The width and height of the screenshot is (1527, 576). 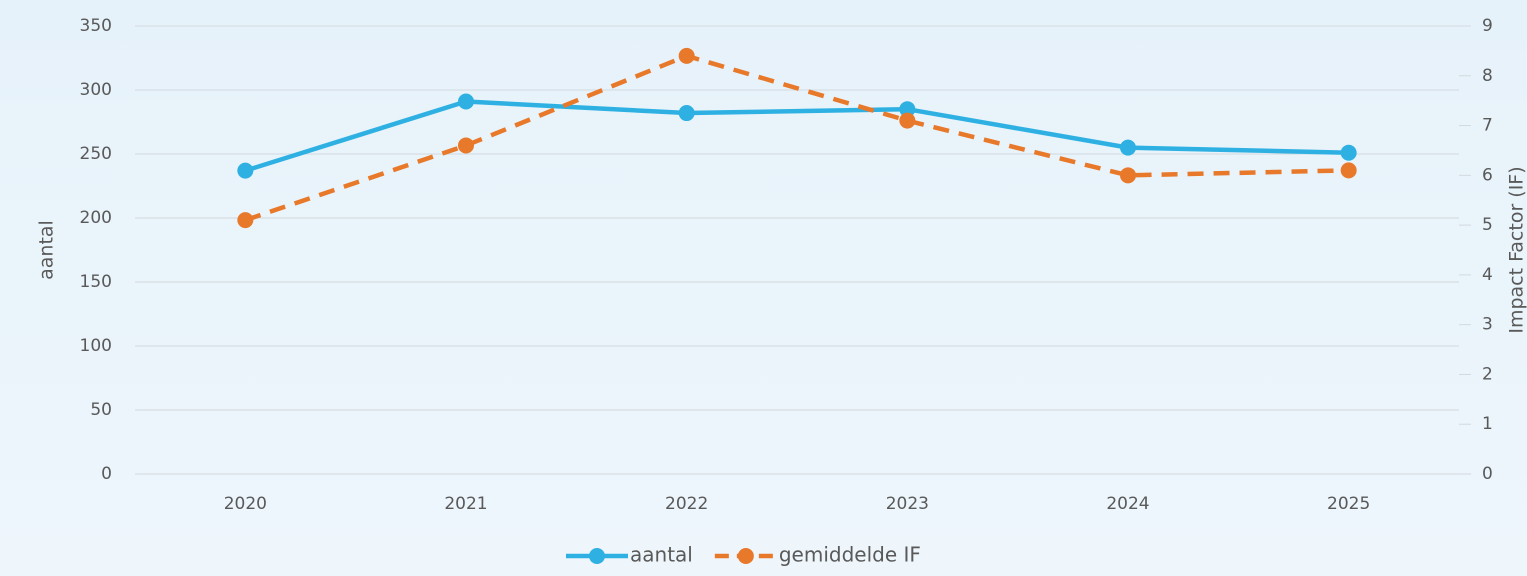 I want to click on x-tick-label: 2025, so click(x=1348, y=504).